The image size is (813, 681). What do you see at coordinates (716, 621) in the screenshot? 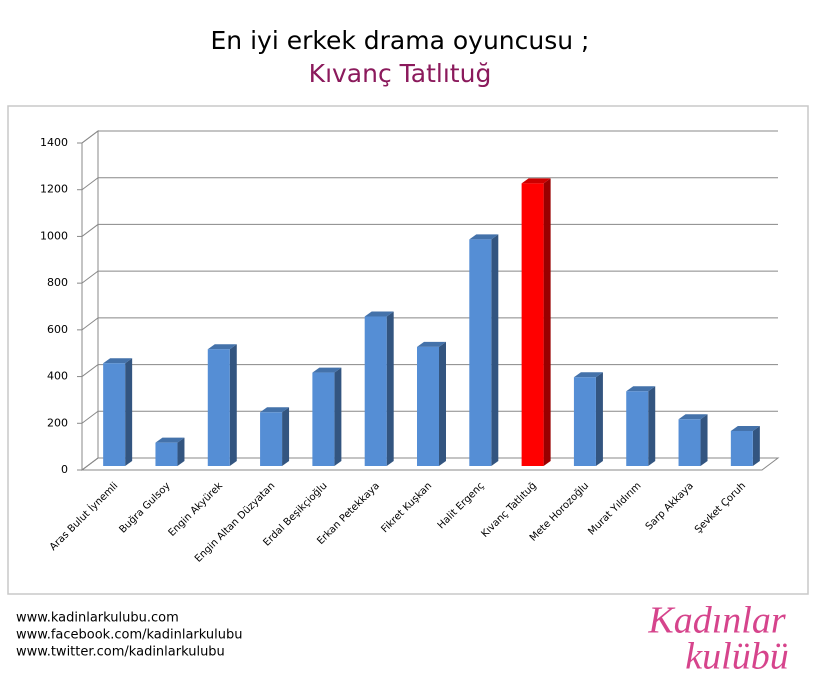
I see `logo-line: Kadınlar` at bounding box center [716, 621].